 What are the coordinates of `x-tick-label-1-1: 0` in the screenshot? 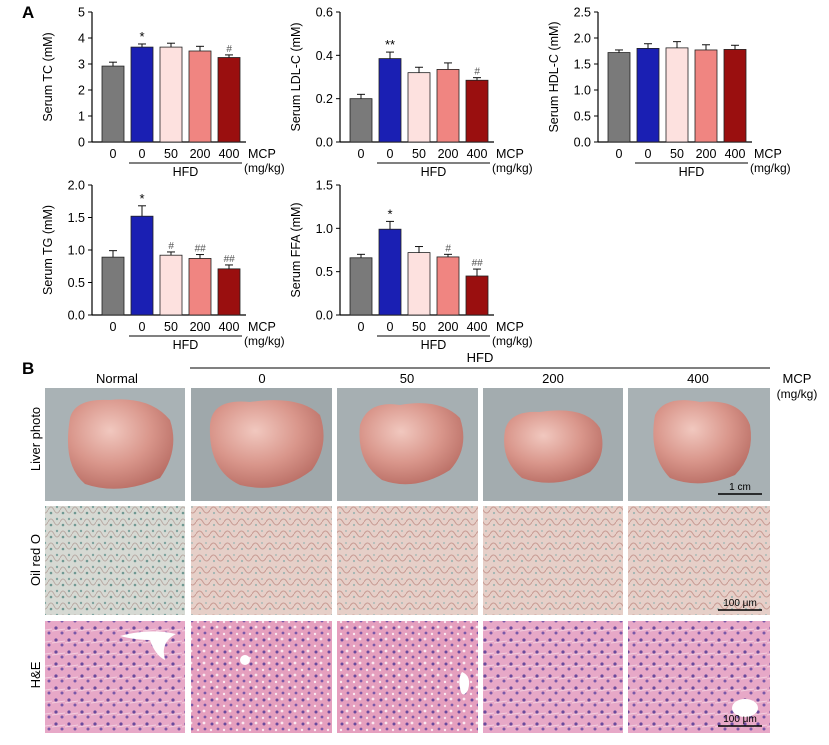 It's located at (390, 154).